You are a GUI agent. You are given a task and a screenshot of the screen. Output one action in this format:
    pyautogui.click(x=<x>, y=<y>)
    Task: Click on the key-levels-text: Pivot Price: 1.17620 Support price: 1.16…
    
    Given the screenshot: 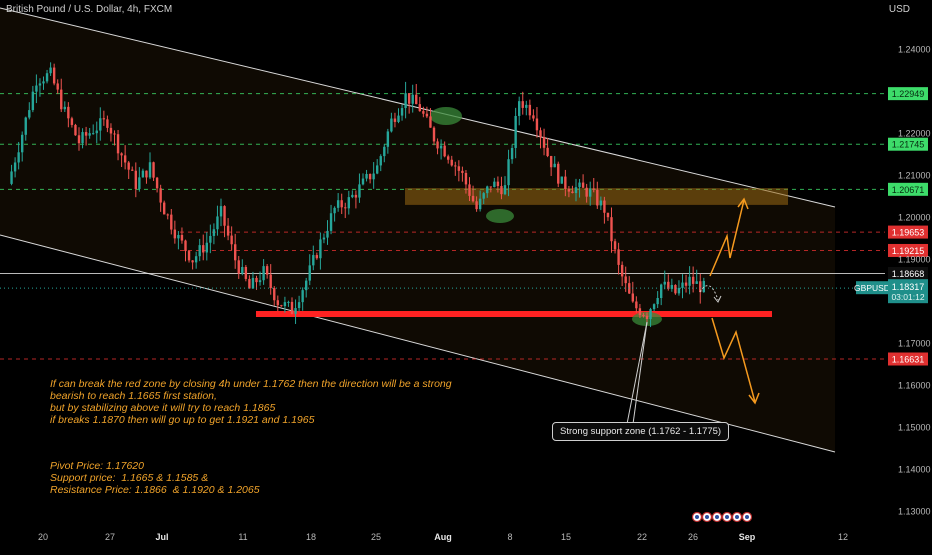 What is the action you would take?
    pyautogui.click(x=155, y=478)
    